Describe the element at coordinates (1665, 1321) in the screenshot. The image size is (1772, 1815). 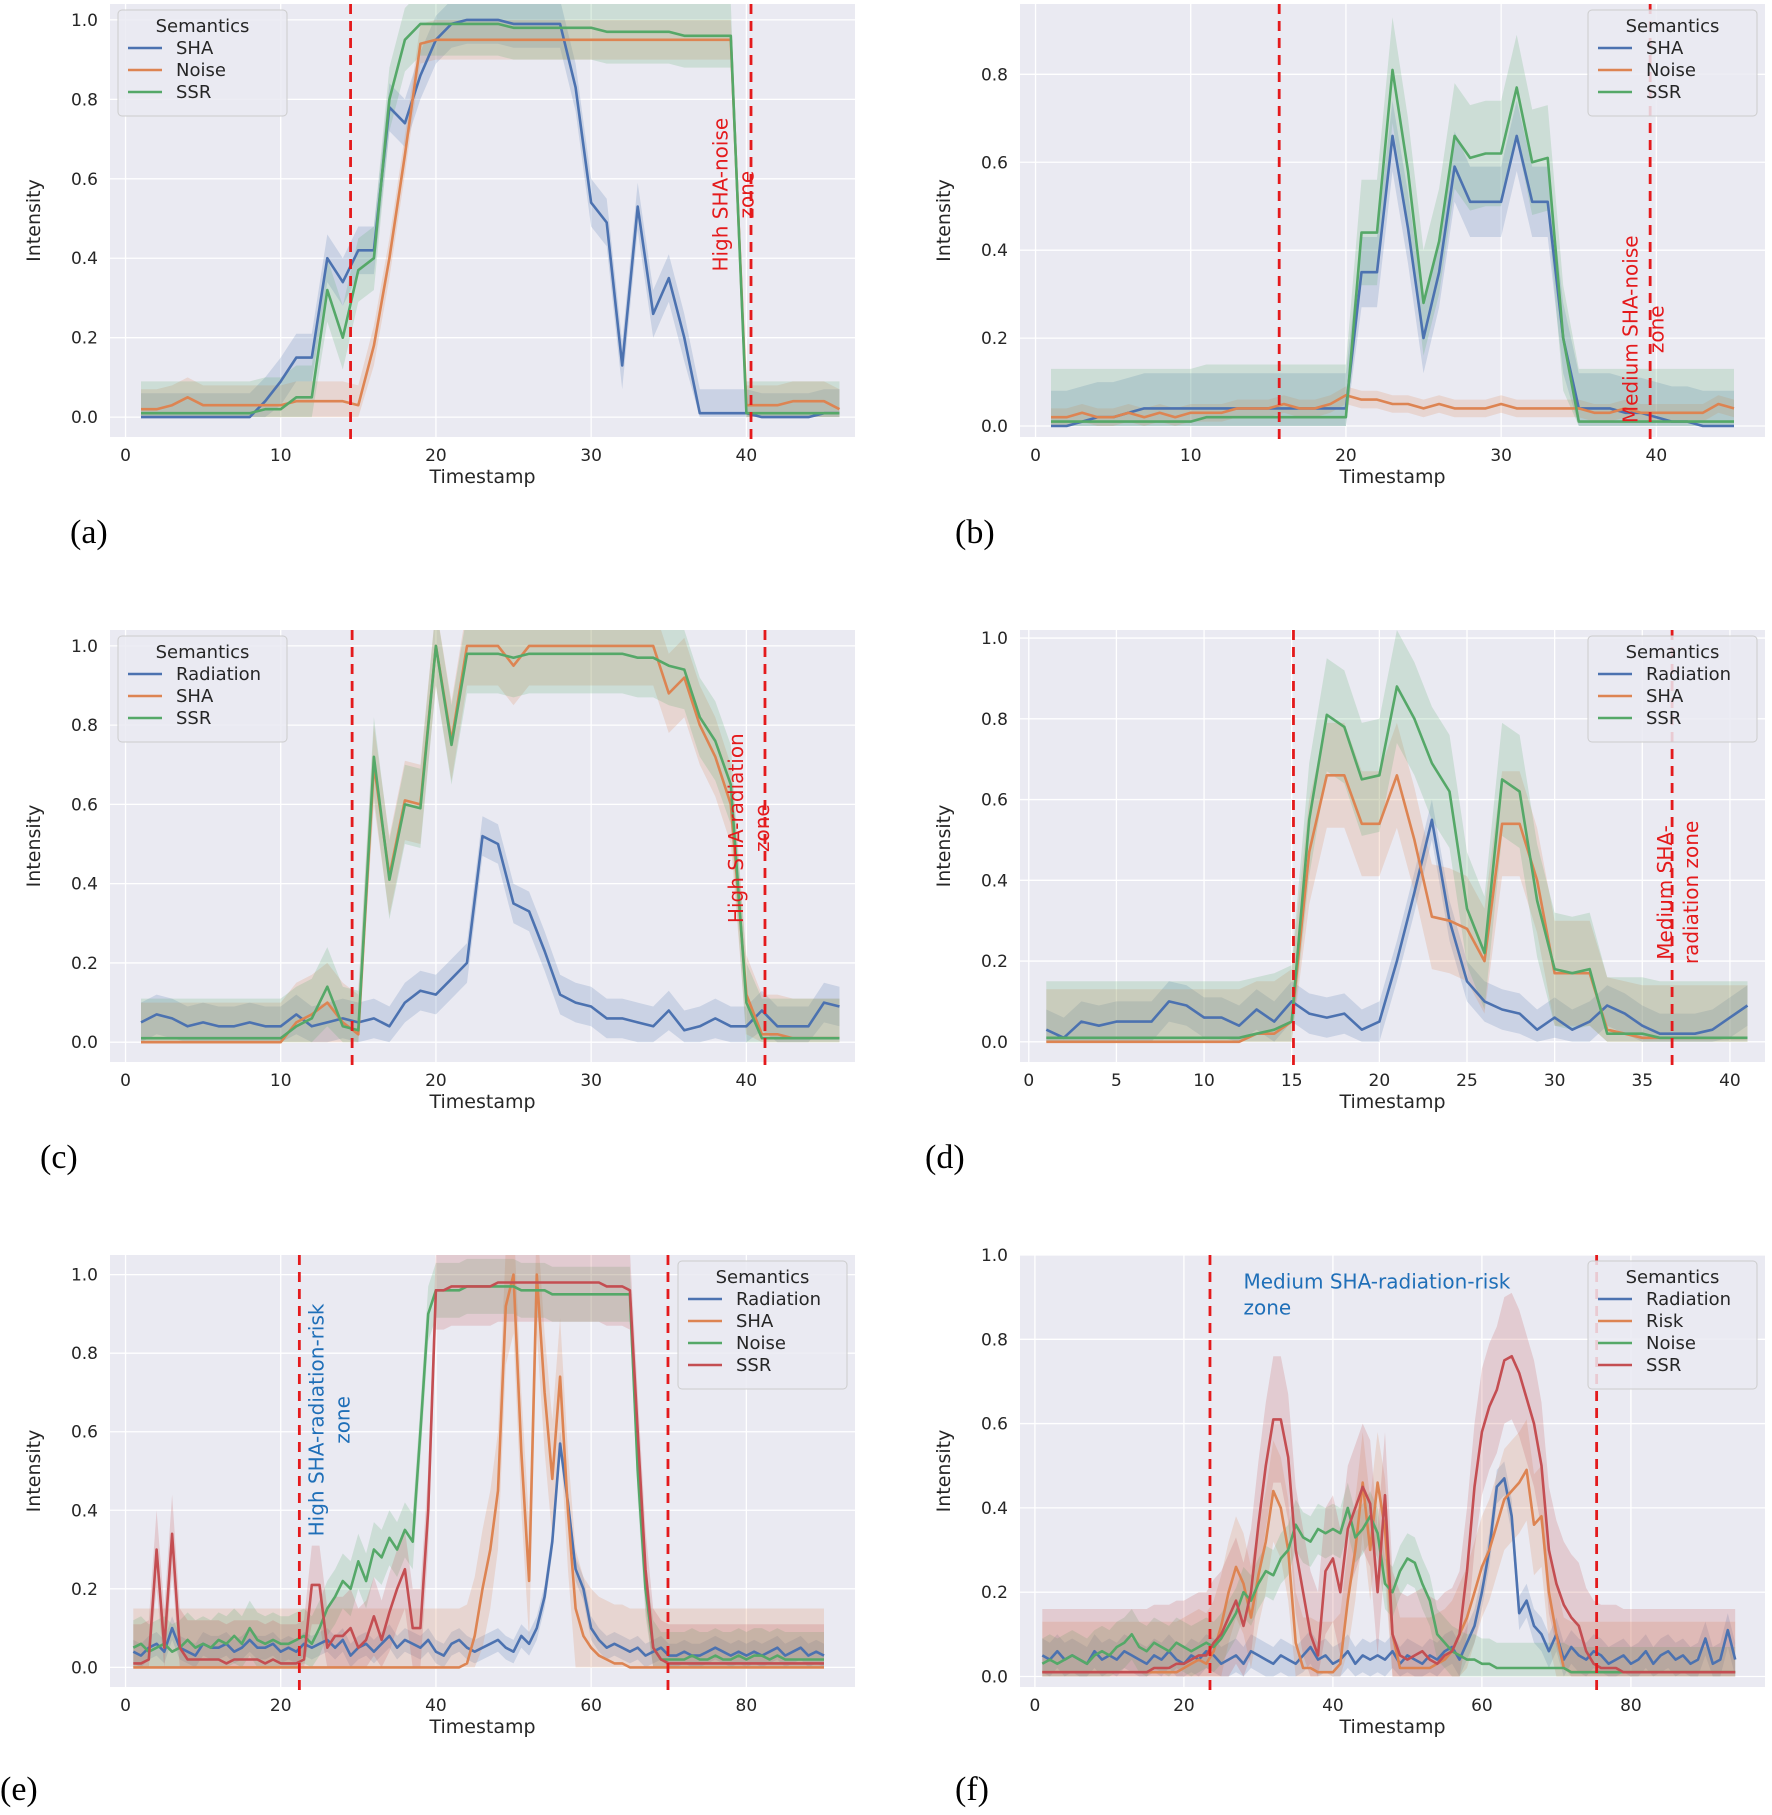
I see `legend-entry: Risk` at that location.